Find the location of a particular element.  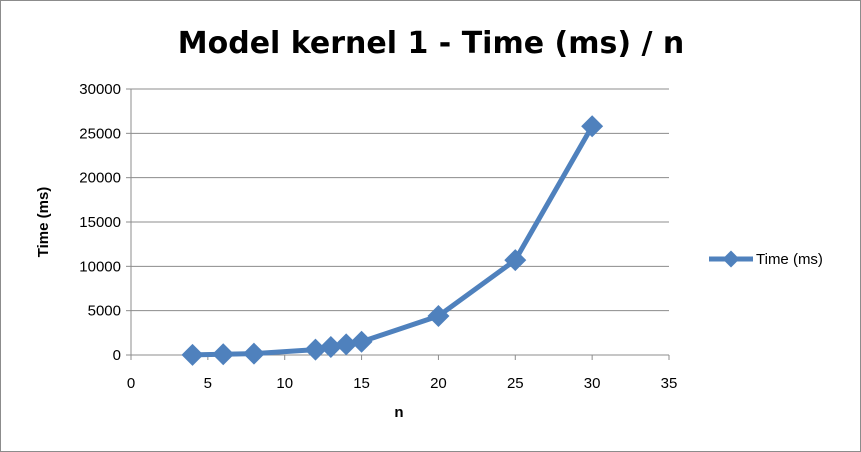

legend-label: Time (ms) is located at coordinates (789, 259).